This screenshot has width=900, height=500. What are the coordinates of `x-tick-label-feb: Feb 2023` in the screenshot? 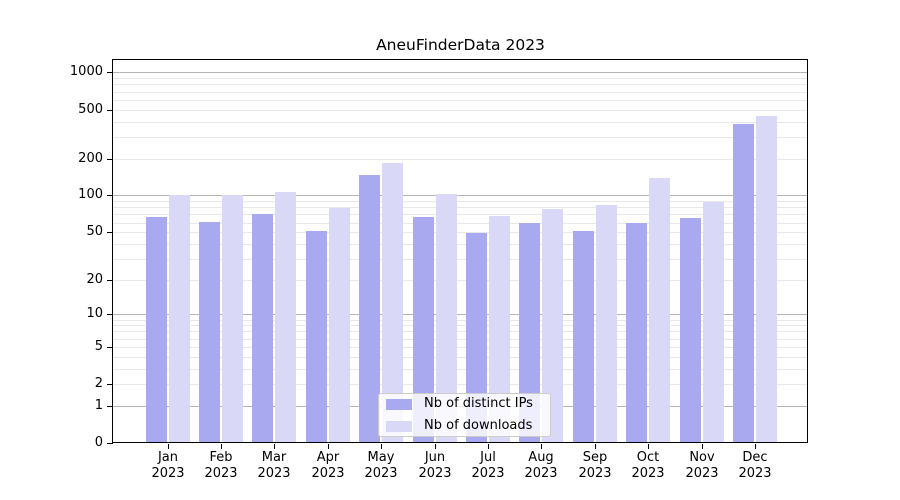 It's located at (221, 465).